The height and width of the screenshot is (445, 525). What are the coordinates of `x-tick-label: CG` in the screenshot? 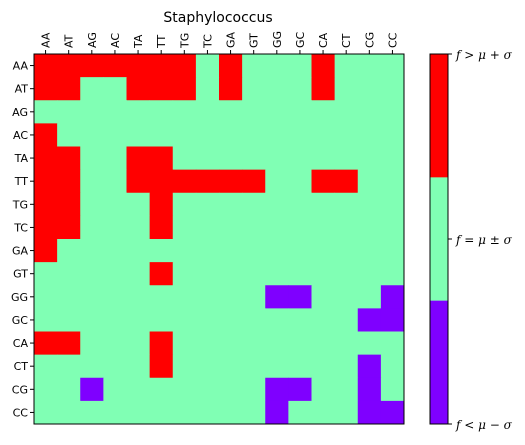 It's located at (369, 40).